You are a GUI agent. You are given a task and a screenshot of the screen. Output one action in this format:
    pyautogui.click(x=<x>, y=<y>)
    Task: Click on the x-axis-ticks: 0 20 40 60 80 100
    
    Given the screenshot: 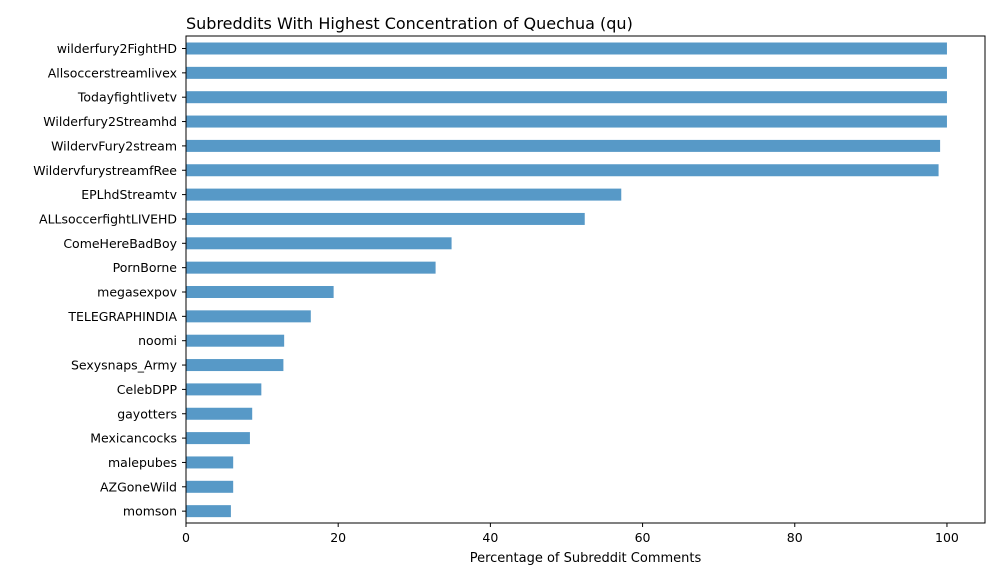 What is the action you would take?
    pyautogui.click(x=570, y=534)
    